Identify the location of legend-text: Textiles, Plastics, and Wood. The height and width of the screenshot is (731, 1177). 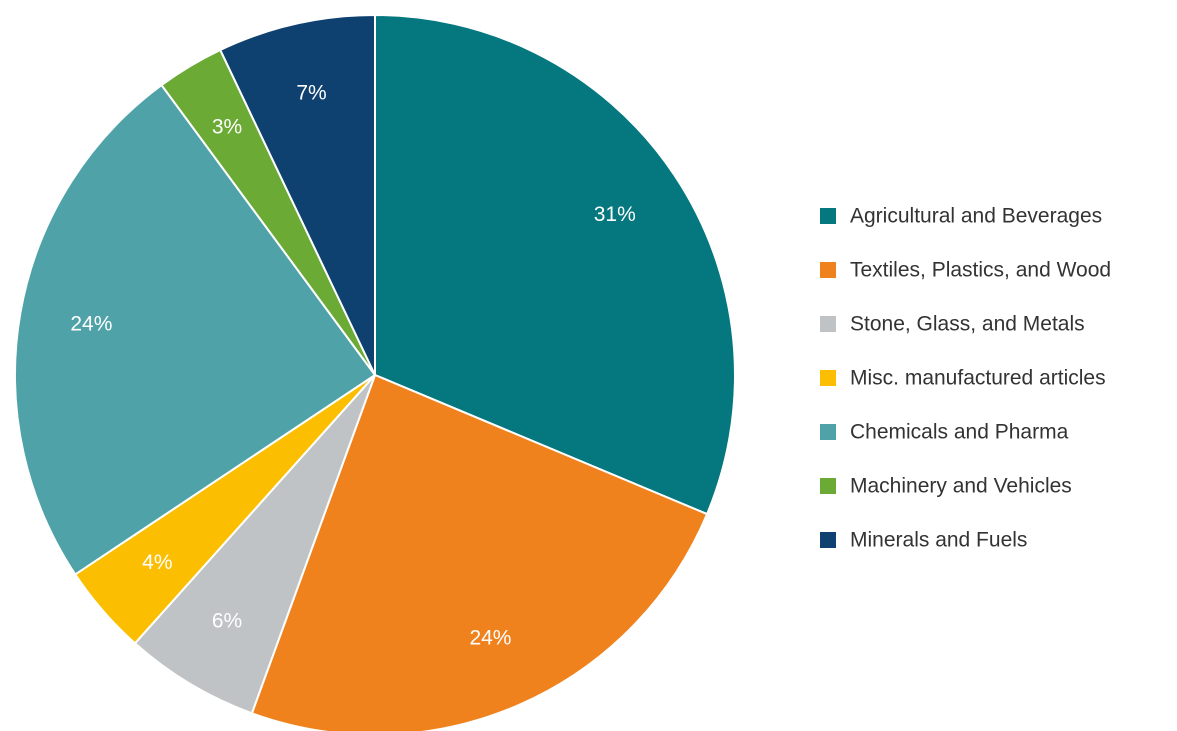
(980, 270).